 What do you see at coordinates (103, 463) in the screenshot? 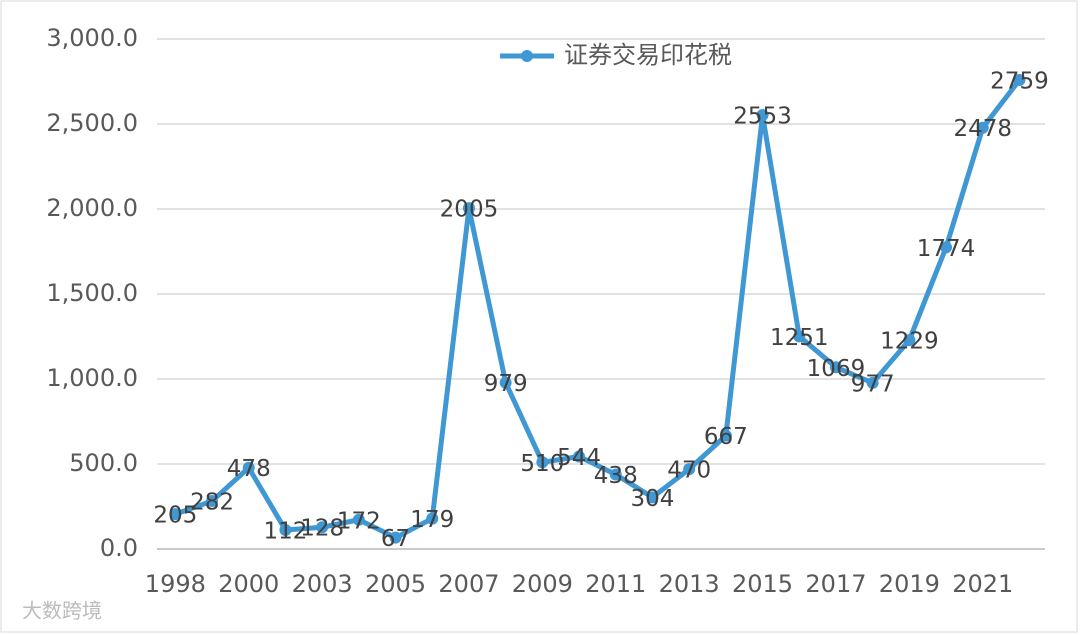
I see `y-tick-label: 500.0` at bounding box center [103, 463].